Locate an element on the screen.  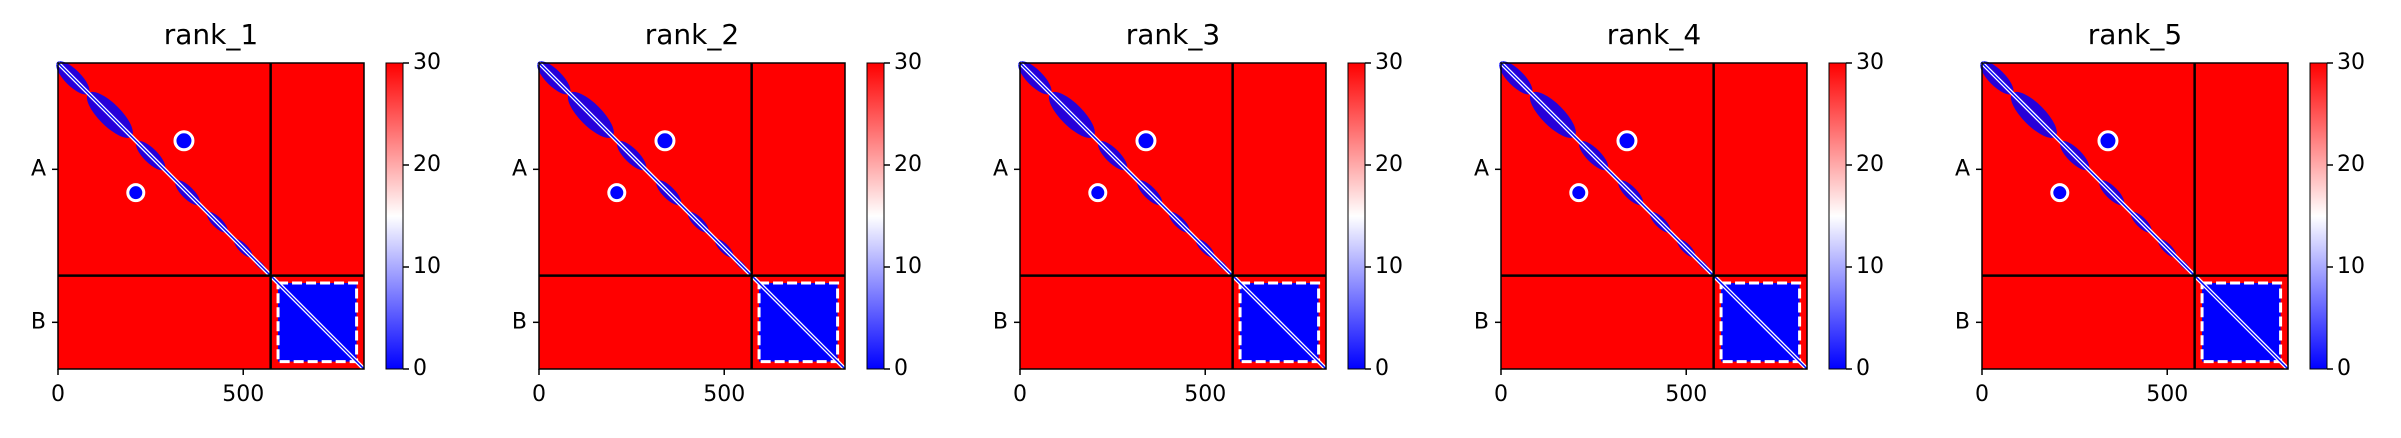
panel-title: rank_3 is located at coordinates (1173, 34).